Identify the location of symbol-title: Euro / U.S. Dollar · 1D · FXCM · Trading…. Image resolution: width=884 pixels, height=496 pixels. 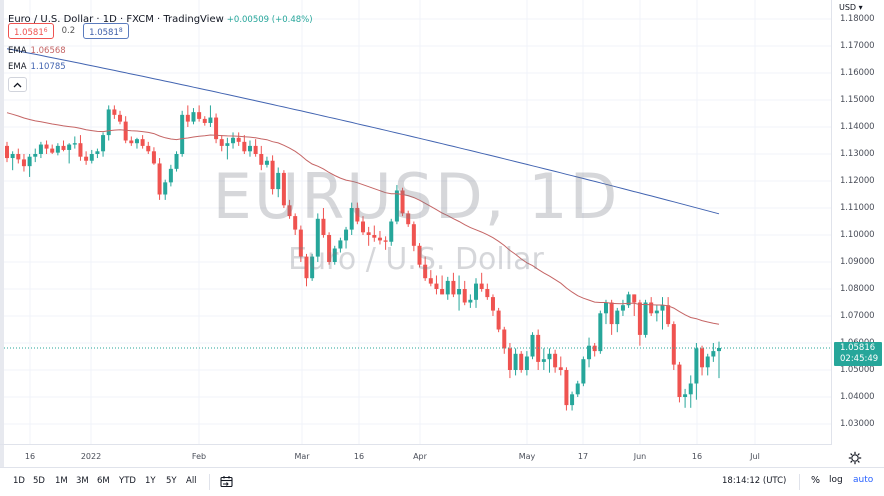
(116, 19).